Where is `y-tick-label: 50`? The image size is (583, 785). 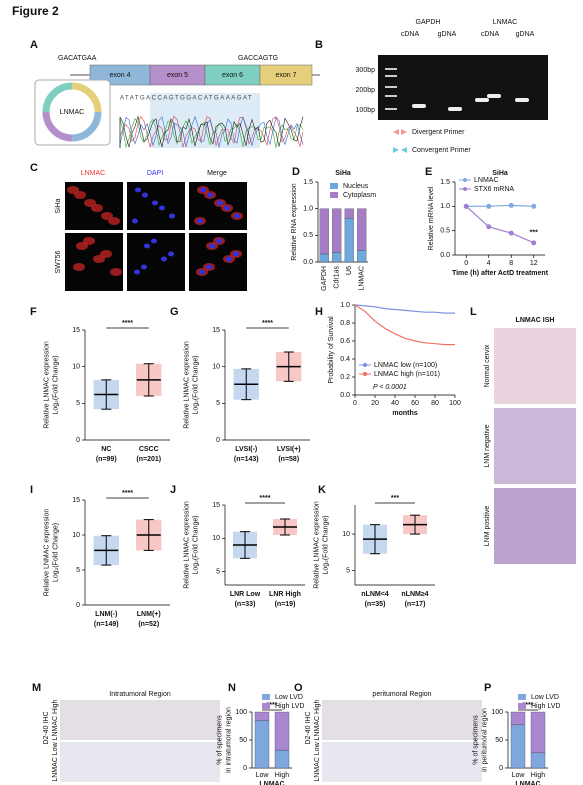
y-tick-label: 50 is located at coordinates (243, 740).